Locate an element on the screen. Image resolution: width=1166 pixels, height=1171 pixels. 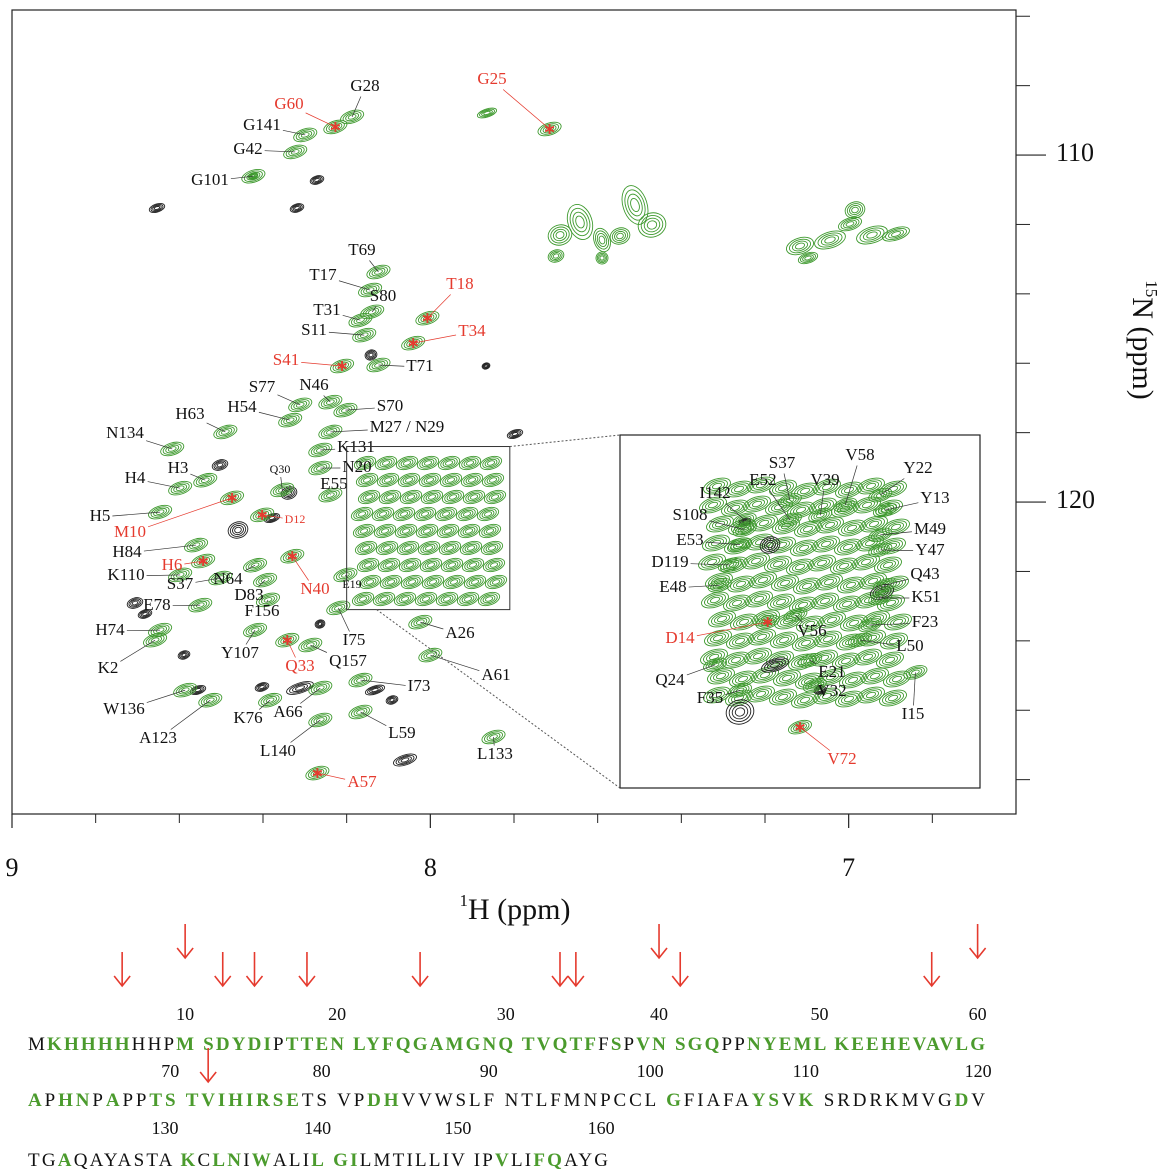
sequence-text: SRDRKMVG is located at coordinates (884, 1100).